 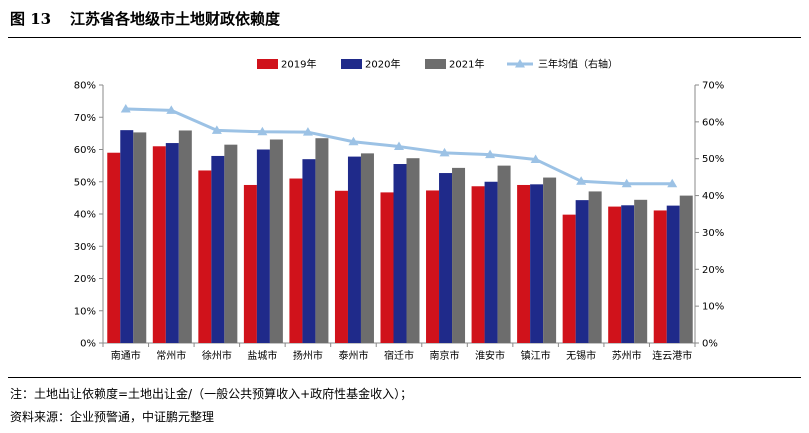 I want to click on x-tick-label: 泰州市, so click(x=353, y=355).